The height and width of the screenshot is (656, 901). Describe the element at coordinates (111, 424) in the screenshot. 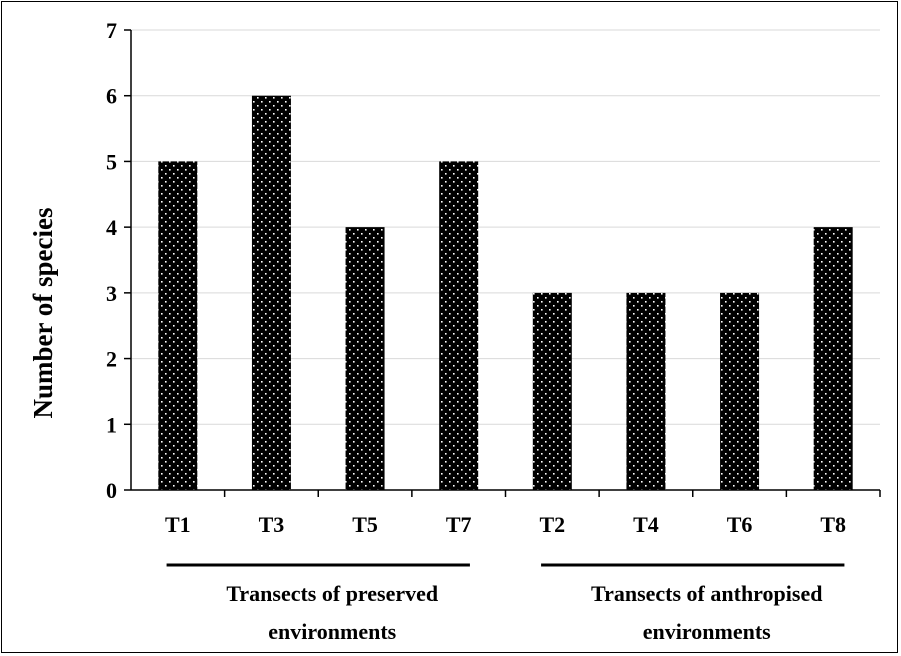

I see `y-tick-label: 1` at that location.